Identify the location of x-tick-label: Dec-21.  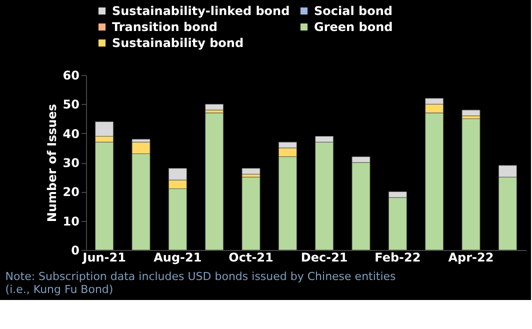
(324, 257).